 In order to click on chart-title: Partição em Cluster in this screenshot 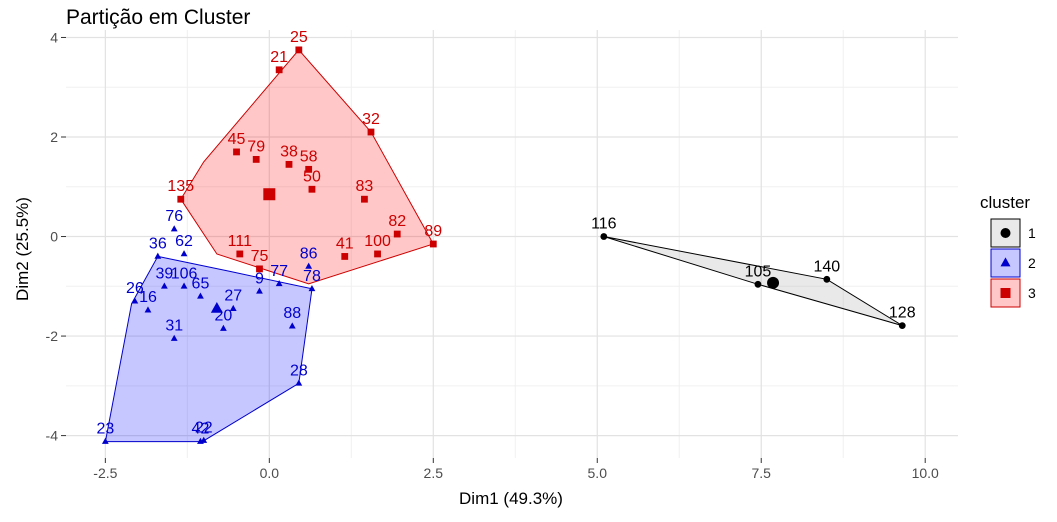, I will do `click(158, 17)`.